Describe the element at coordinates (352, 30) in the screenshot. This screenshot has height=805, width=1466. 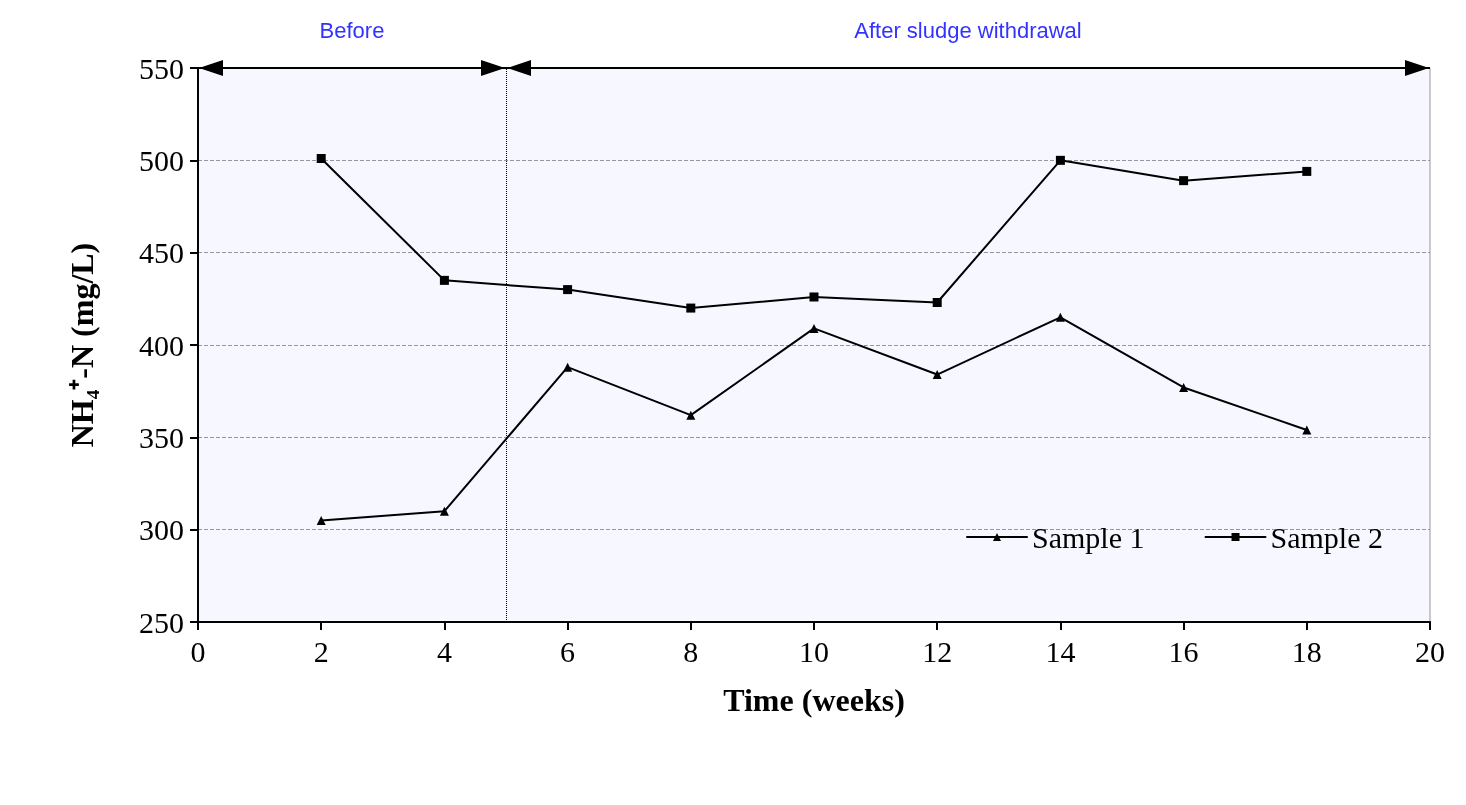
I see `band-label: Before` at that location.